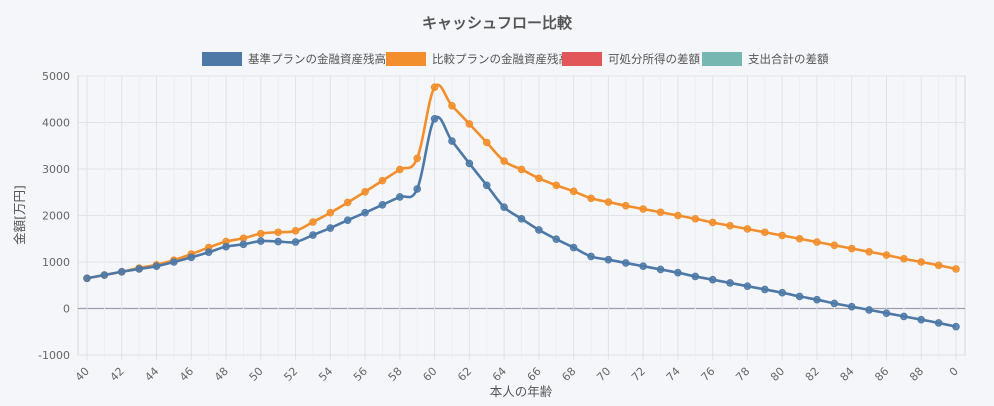 This screenshot has width=994, height=406. I want to click on legend: 基準プランの金融資産残高 比較プランの金融資産残高 可処分所得の差額 支出合計の差額, so click(515, 59).